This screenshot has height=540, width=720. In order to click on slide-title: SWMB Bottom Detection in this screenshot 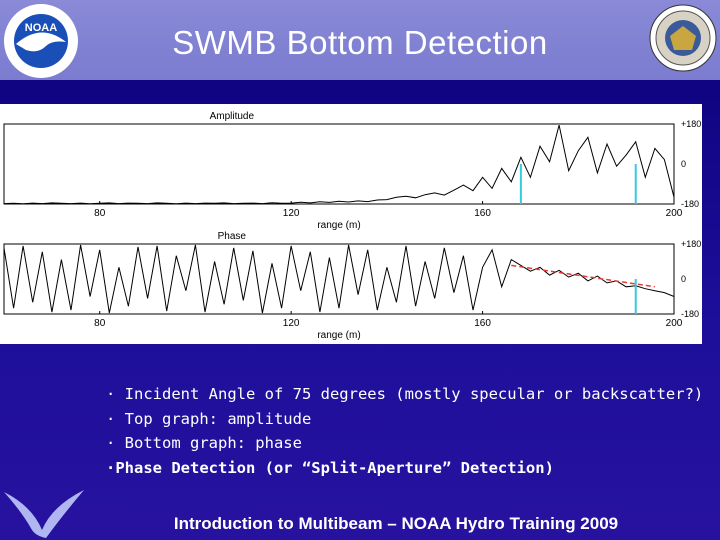, I will do `click(360, 42)`.